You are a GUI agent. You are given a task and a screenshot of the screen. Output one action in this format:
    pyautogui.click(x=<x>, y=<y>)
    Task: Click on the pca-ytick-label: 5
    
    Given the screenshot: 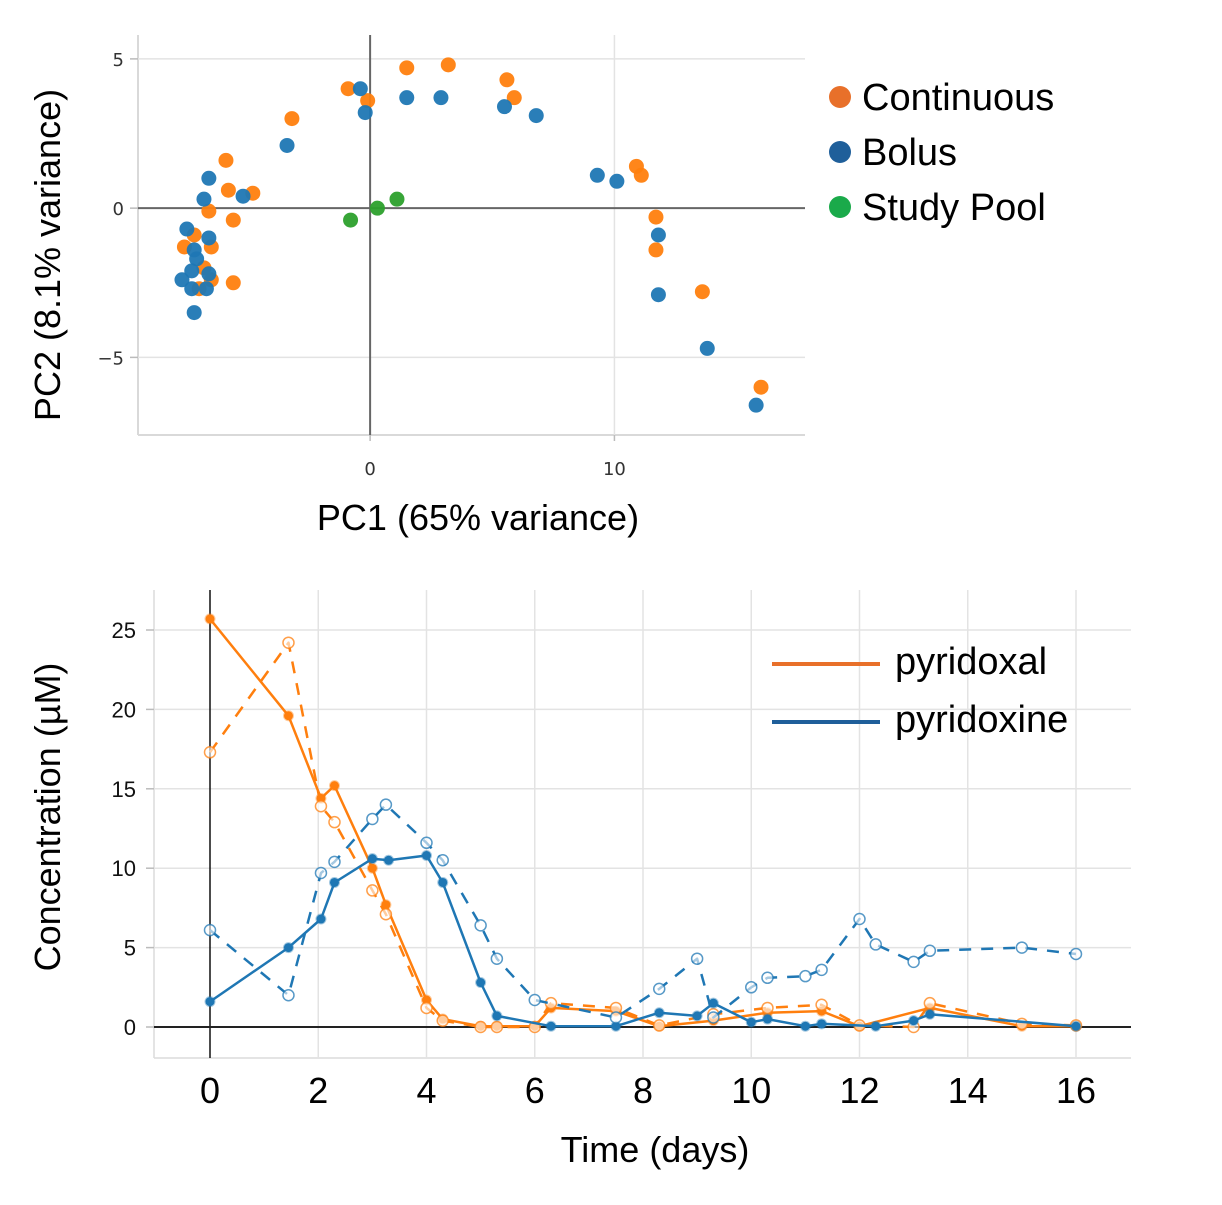 What is the action you would take?
    pyautogui.click(x=118, y=60)
    